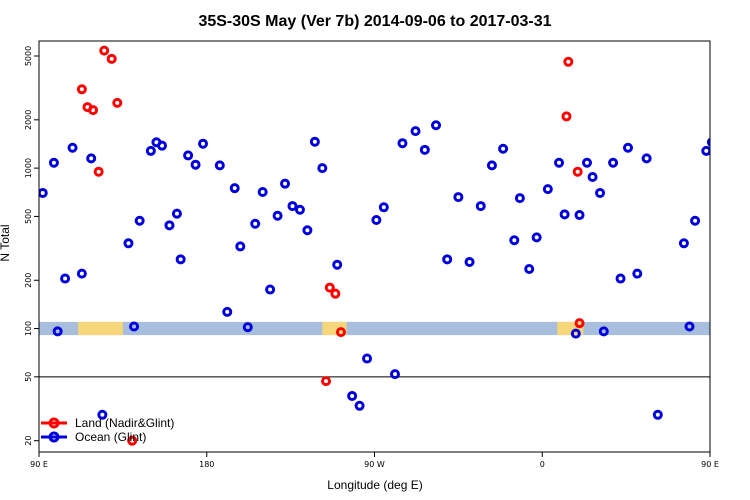 The width and height of the screenshot is (750, 500). What do you see at coordinates (54, 437) in the screenshot?
I see `legend-ocean-marker` at bounding box center [54, 437].